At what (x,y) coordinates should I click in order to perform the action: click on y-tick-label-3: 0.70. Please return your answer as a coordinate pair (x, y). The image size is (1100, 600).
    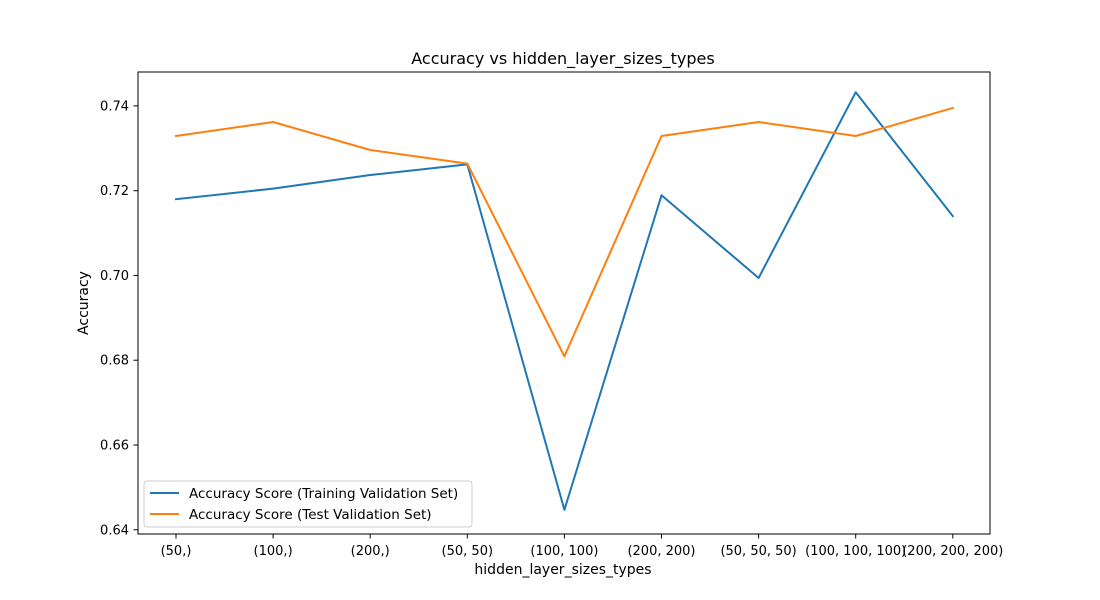
    Looking at the image, I should click on (114, 276).